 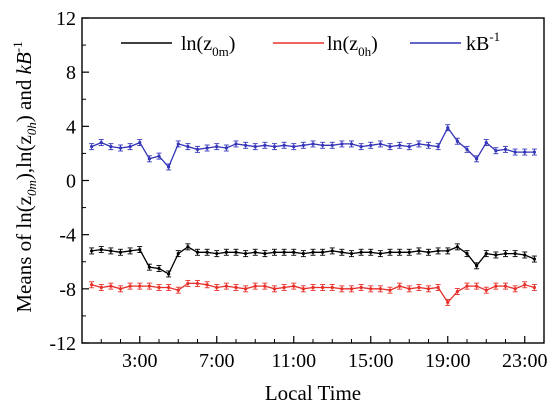 I want to click on x-tick-label: 7:00, so click(x=217, y=361).